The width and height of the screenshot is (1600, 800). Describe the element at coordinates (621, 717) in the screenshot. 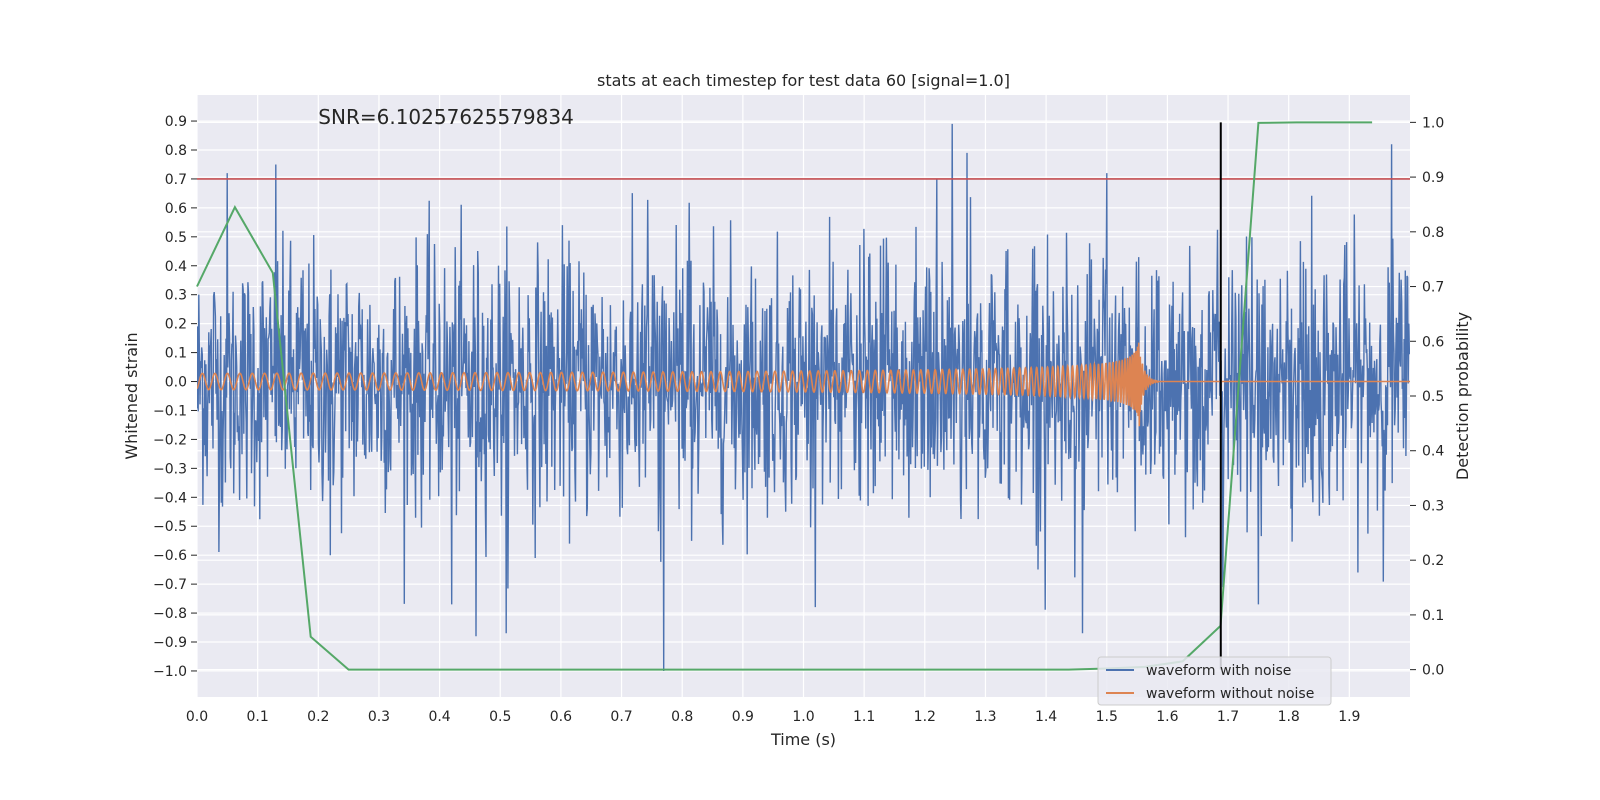

I see `x-tick-label: 0.7` at that location.